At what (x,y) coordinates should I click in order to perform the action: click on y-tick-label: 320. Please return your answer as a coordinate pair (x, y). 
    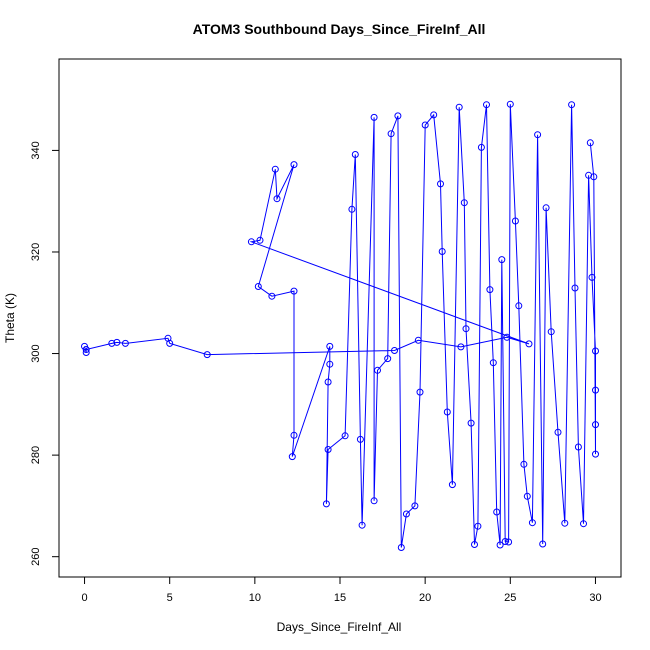
    Looking at the image, I should click on (36, 252).